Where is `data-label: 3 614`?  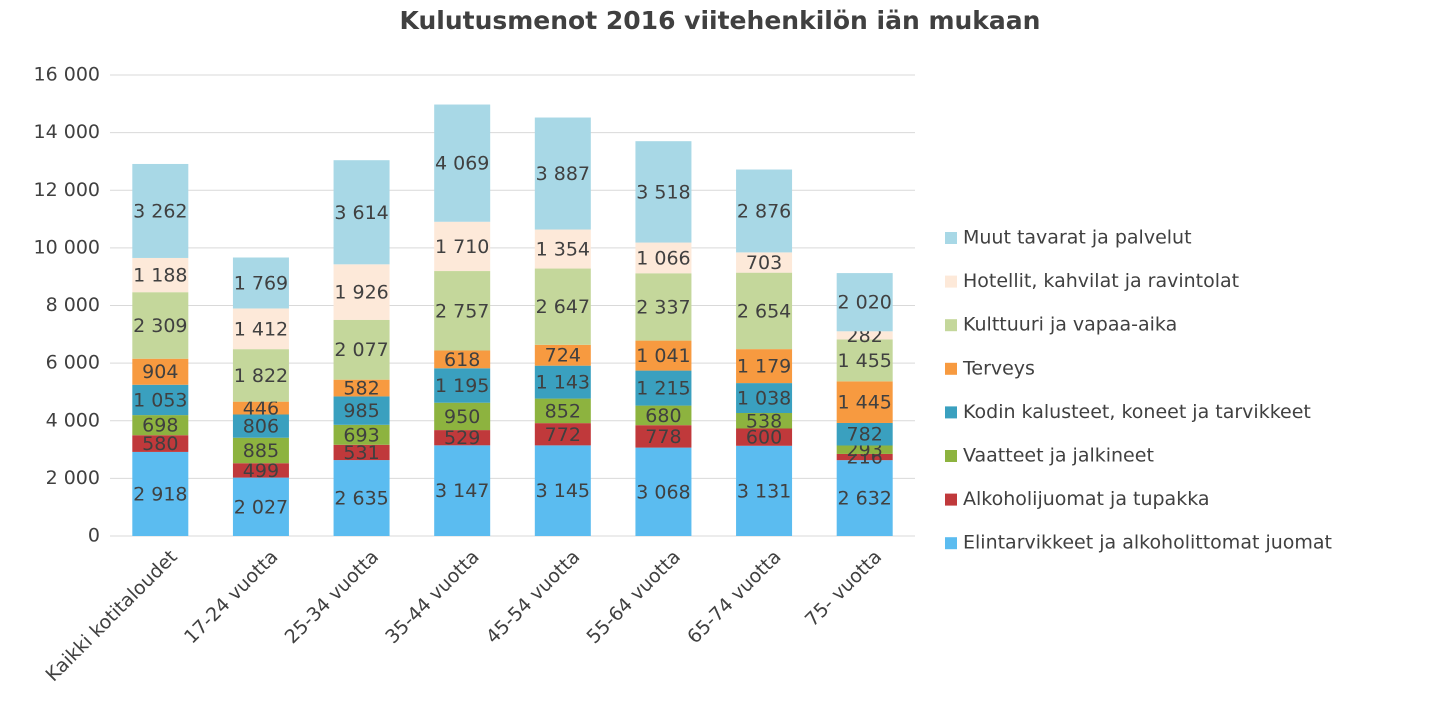
data-label: 3 614 is located at coordinates (361, 213).